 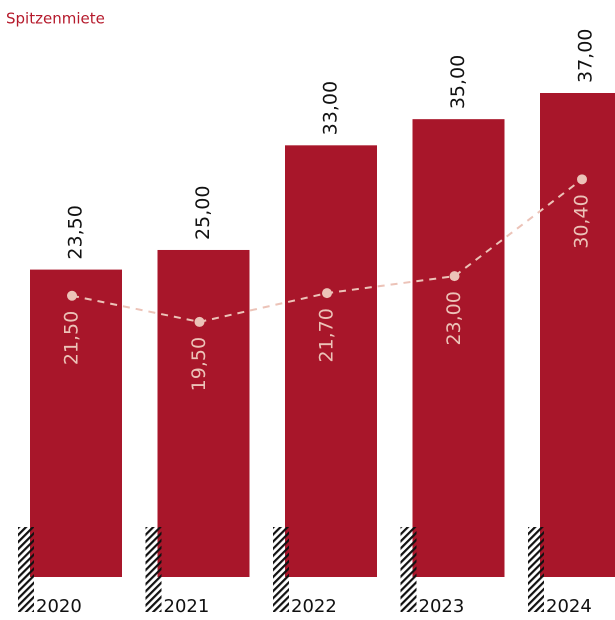 What do you see at coordinates (187, 606) in the screenshot?
I see `x-tick-label: 2021` at bounding box center [187, 606].